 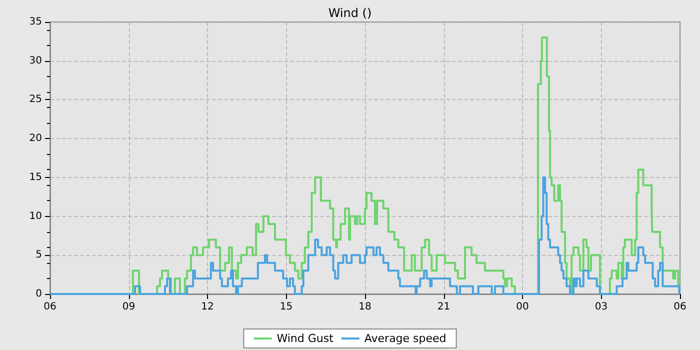 What do you see at coordinates (39, 255) in the screenshot?
I see `y-tick-label: 5` at bounding box center [39, 255].